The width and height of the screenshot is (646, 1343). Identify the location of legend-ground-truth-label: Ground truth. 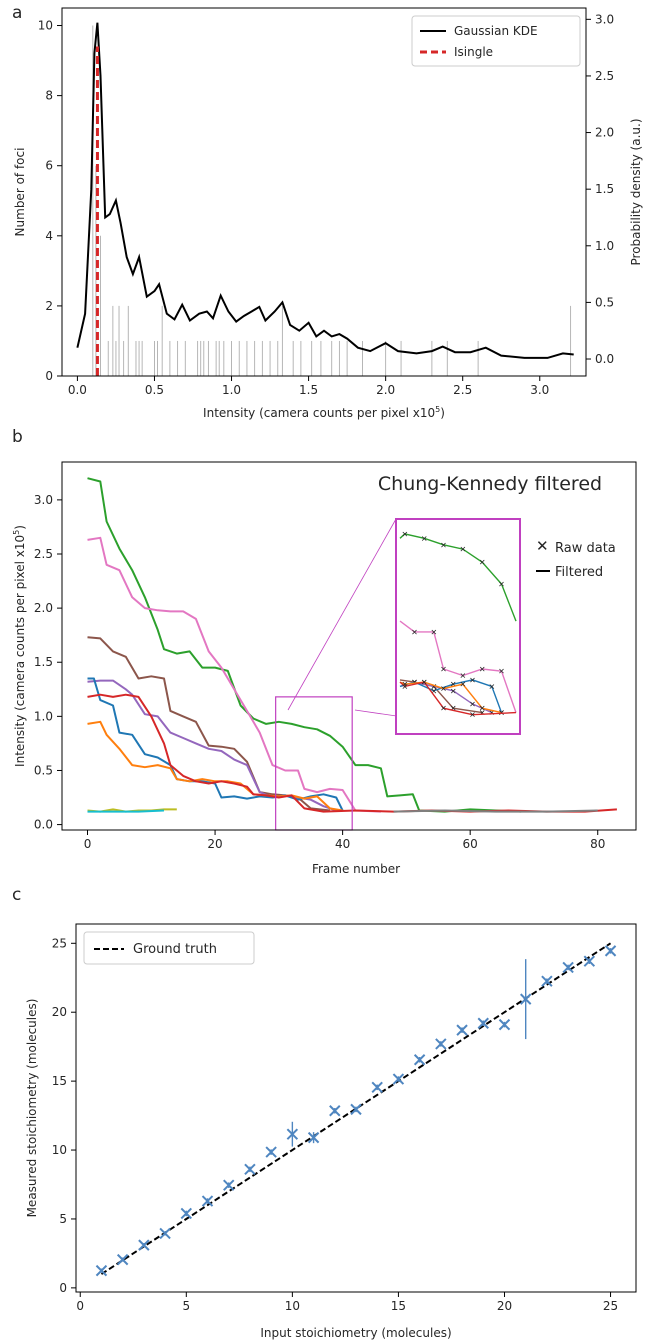
(175, 949).